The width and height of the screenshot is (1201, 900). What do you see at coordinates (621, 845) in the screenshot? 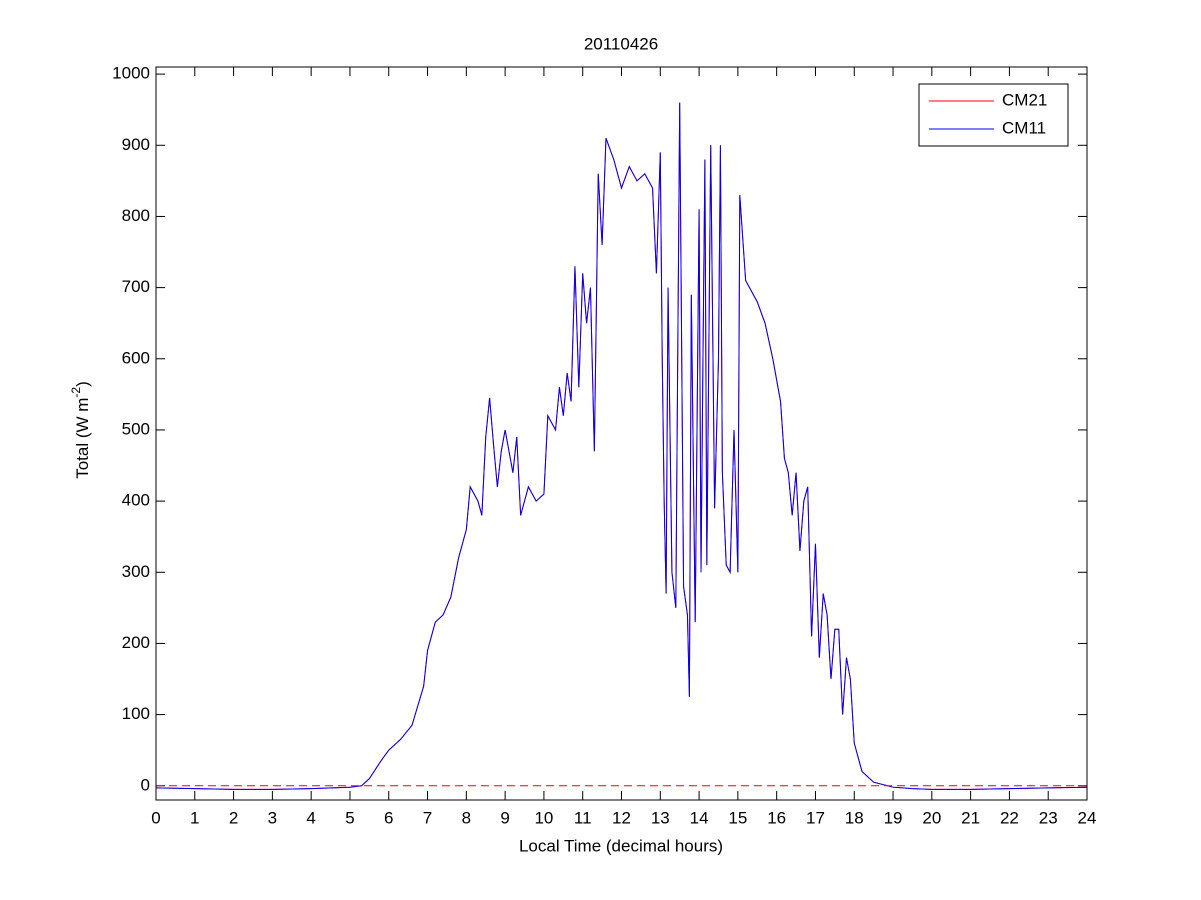
I see `x-axis-label: Local Time (decimal hours)` at bounding box center [621, 845].